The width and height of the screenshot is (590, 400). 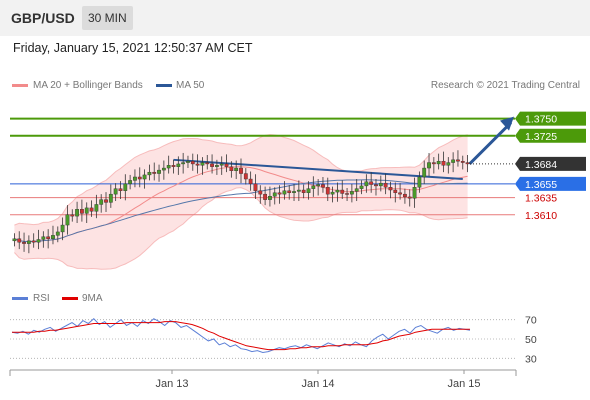 I want to click on current-price-label: 1.3684, so click(x=550, y=163).